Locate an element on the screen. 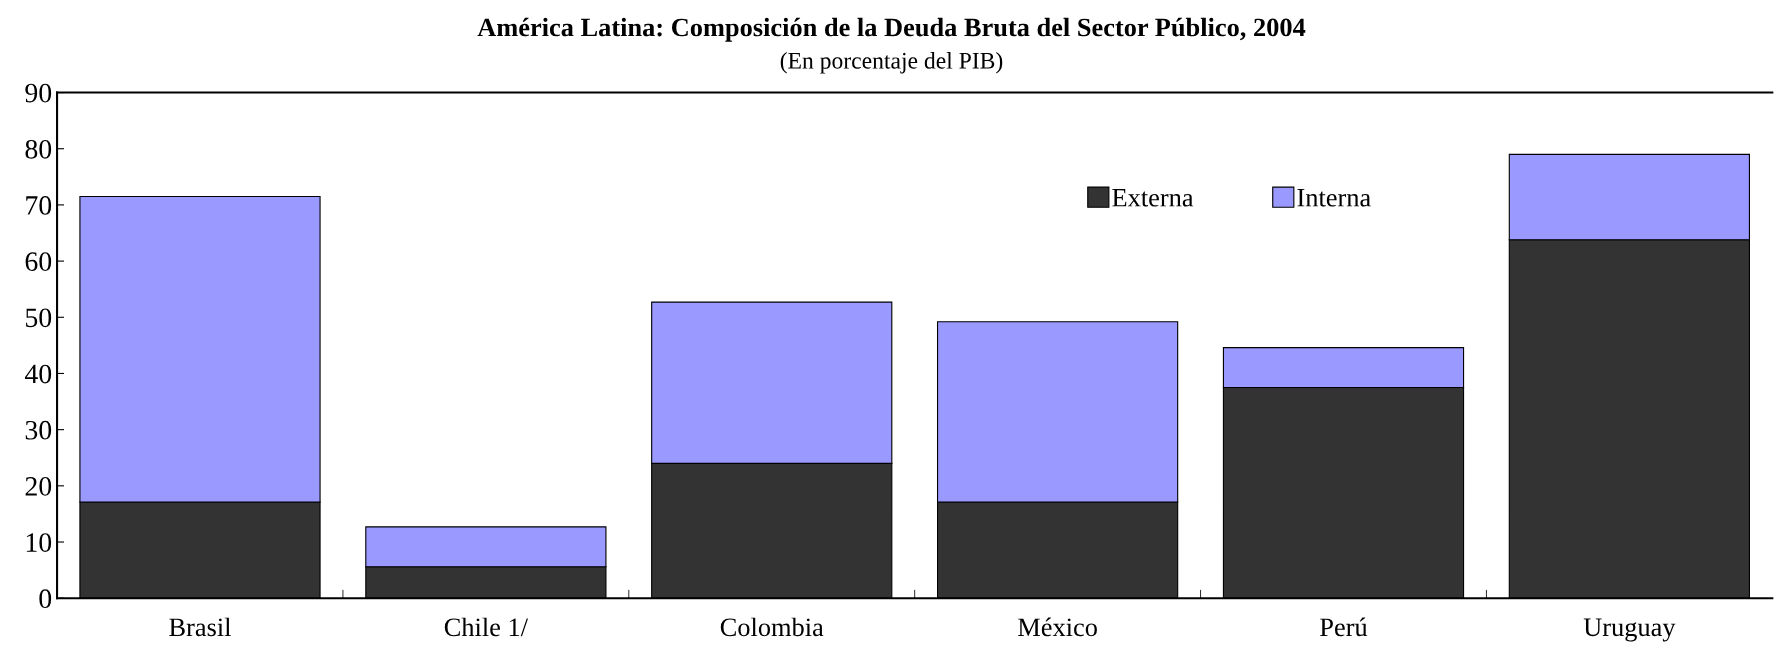 The image size is (1783, 661). y-tick-label: 80 is located at coordinates (38, 149).